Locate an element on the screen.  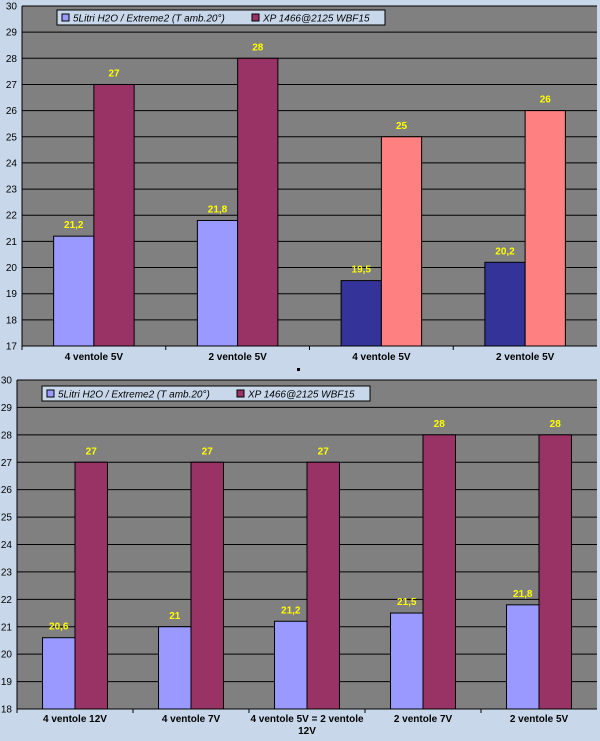
data-label: 20,2 is located at coordinates (505, 251).